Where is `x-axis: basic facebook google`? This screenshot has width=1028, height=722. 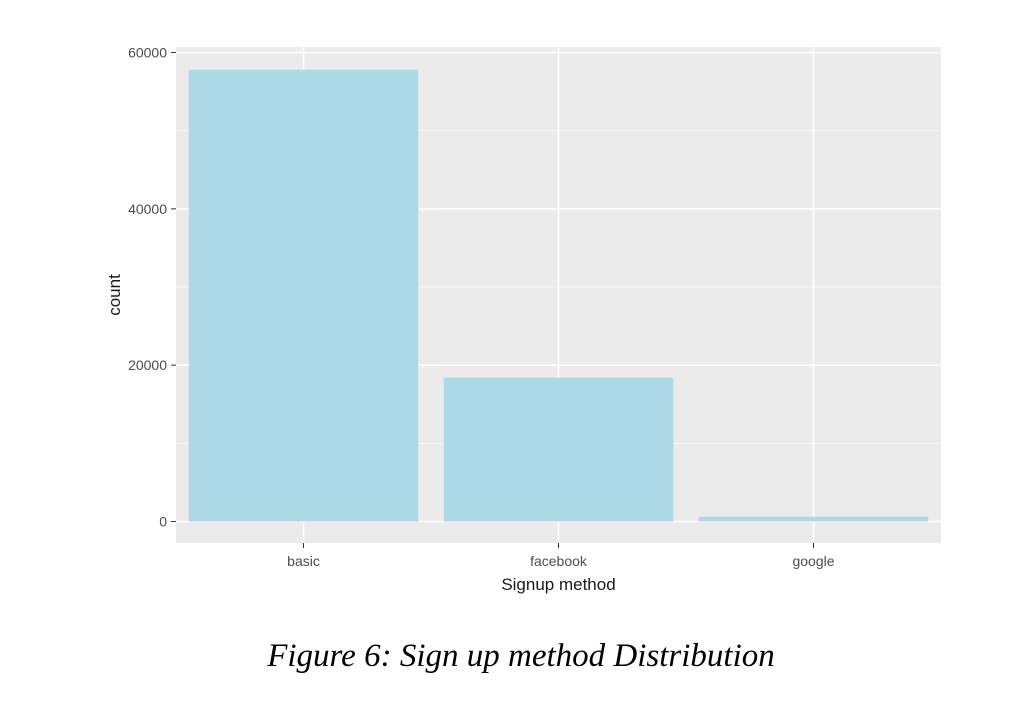 x-axis: basic facebook google is located at coordinates (561, 556).